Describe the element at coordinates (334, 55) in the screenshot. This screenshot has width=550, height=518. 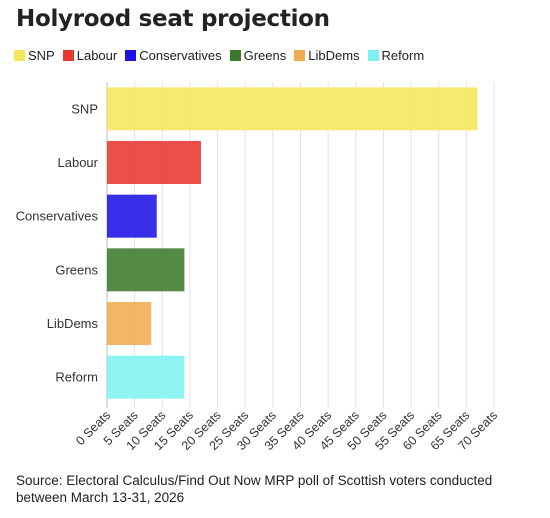
I see `legend-label-libdems: LibDems` at that location.